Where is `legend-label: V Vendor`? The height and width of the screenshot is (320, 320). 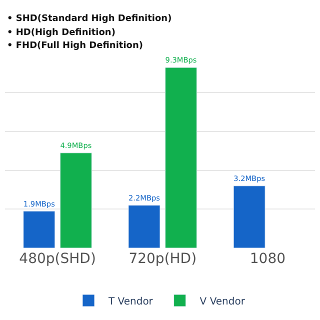
legend-label: V Vendor is located at coordinates (223, 302).